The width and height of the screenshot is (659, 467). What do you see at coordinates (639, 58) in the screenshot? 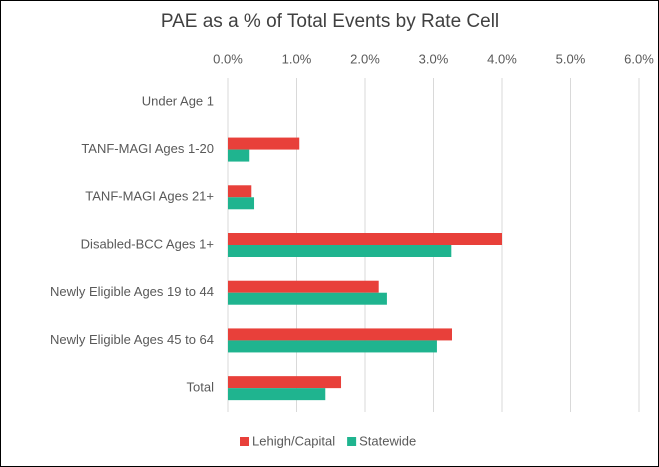
I see `x-tick-label: 6.0%` at bounding box center [639, 58].